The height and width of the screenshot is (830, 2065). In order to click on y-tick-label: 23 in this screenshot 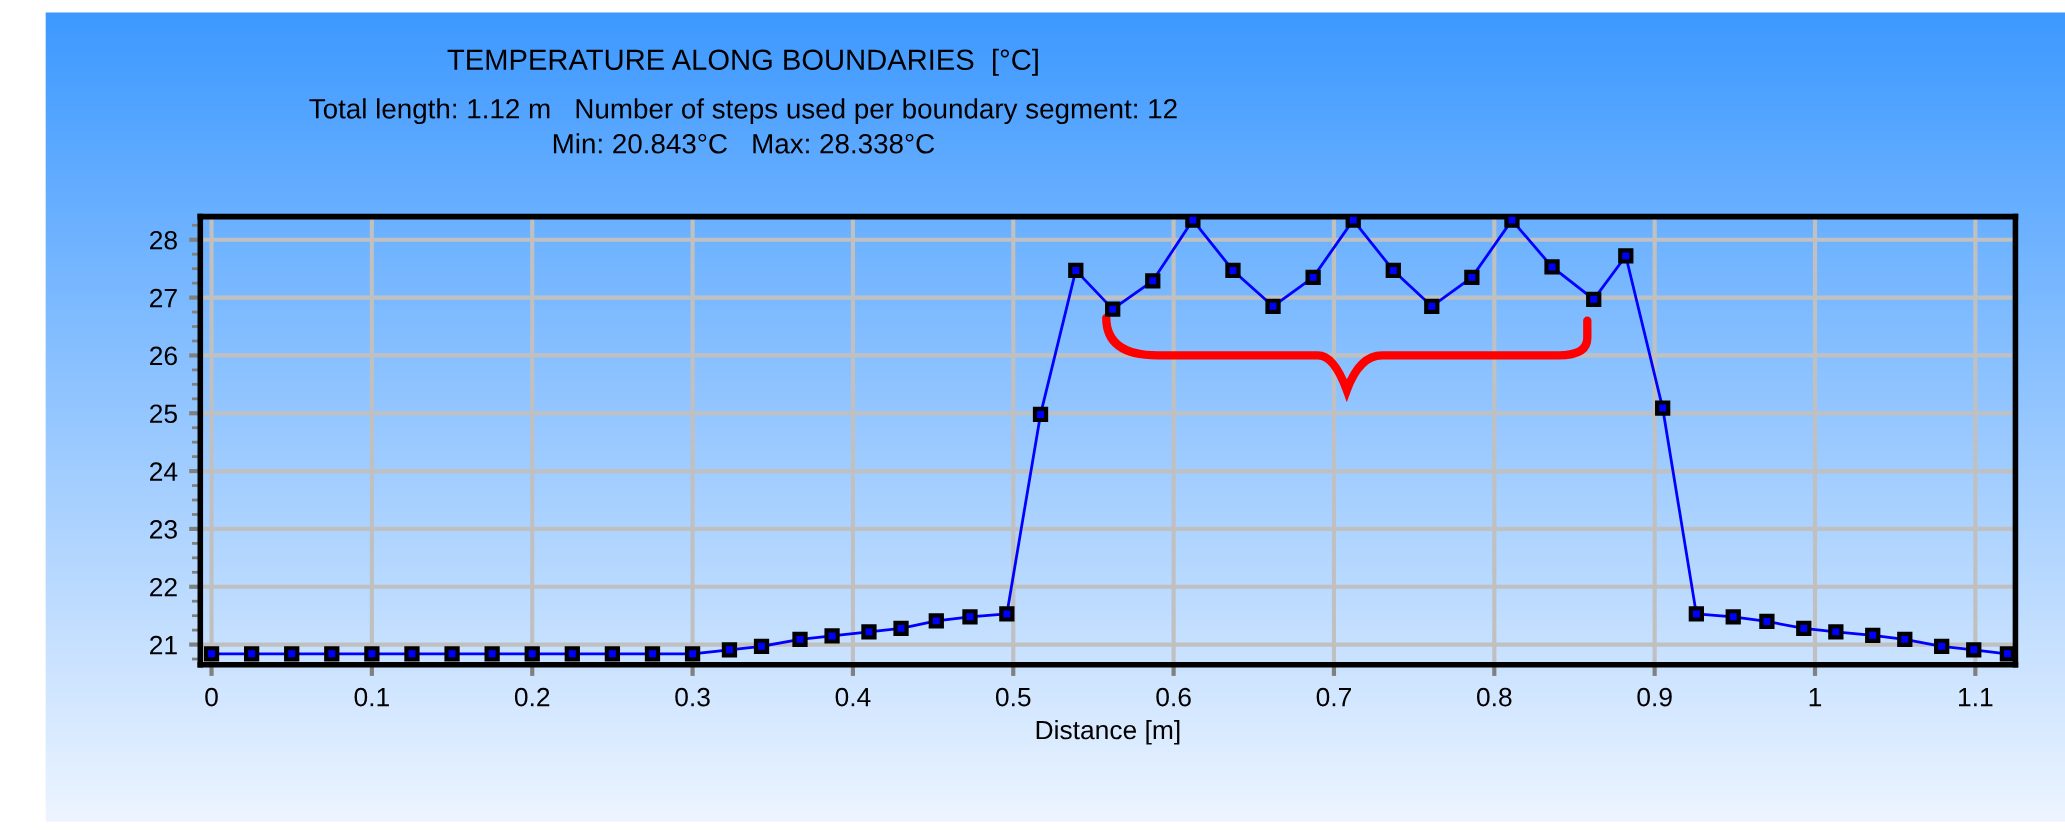, I will do `click(163, 529)`.